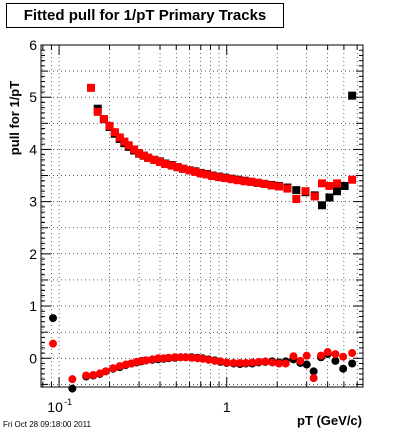  I want to click on chart-title: Fitted pull for 1/pT Primary Tracks, so click(145, 15).